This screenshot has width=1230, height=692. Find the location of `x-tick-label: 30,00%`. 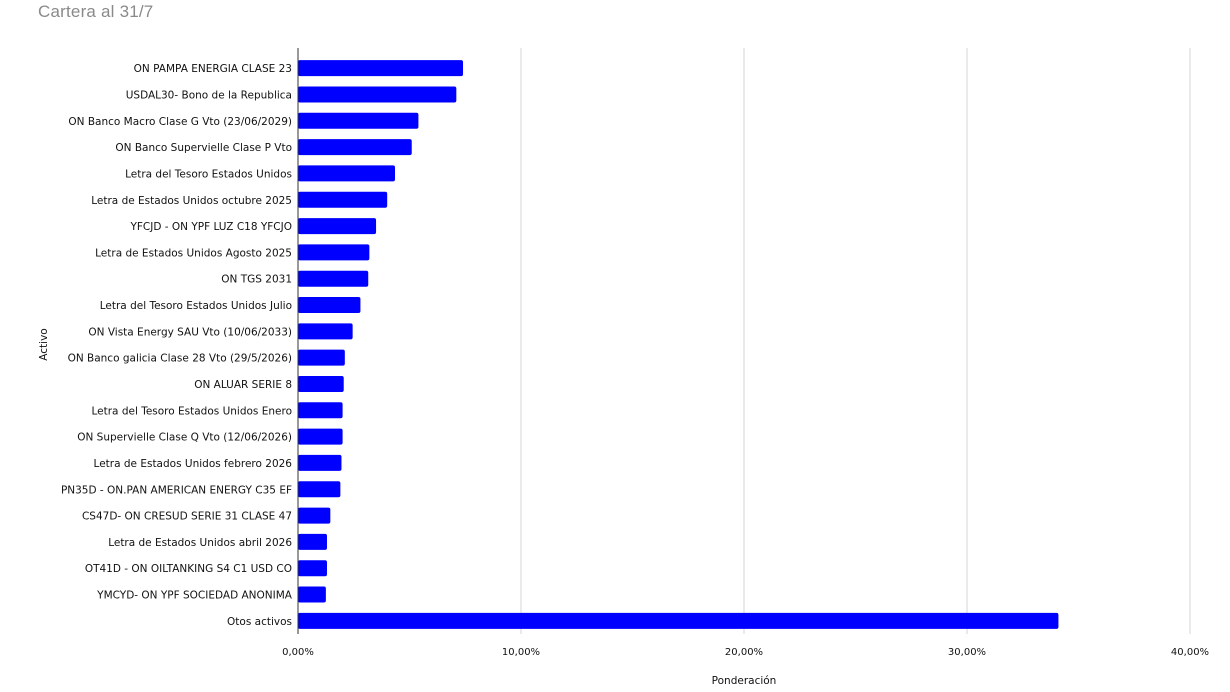

x-tick-label: 30,00% is located at coordinates (967, 652).